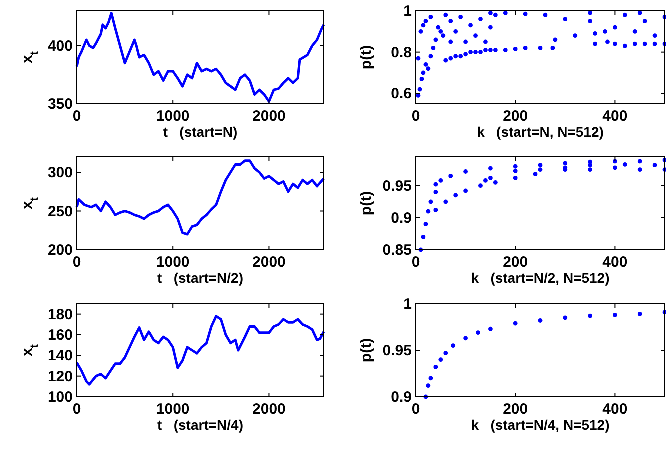 The width and height of the screenshot is (666, 454). I want to click on y-tick-label: 160, so click(60, 335).